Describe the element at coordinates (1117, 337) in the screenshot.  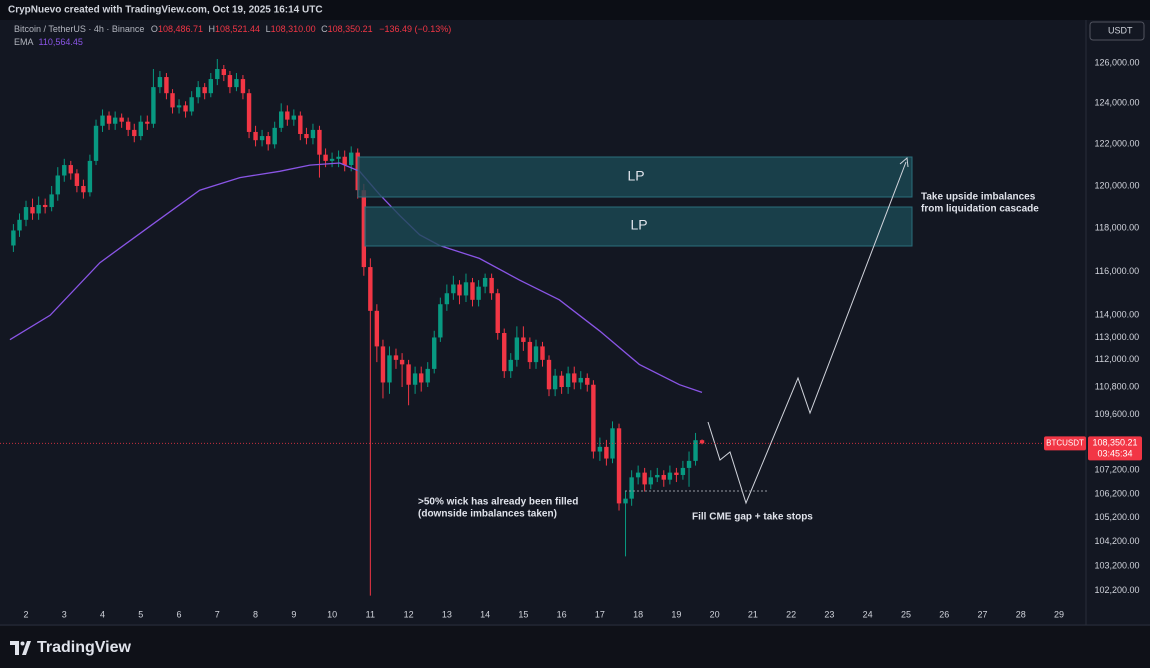
I see `y-tick-label: 113,000.00` at that location.